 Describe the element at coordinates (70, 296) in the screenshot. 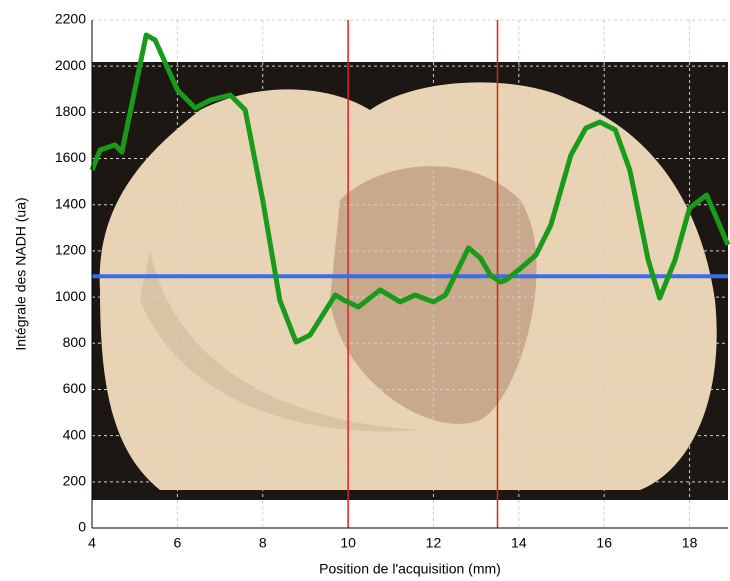

I see `y-tick-label: 1000` at that location.